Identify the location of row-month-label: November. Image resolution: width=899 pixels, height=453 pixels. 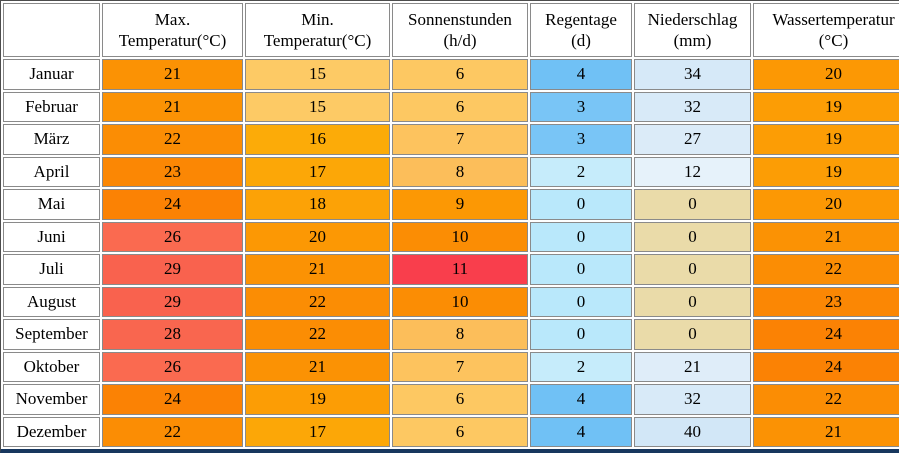
(51, 399).